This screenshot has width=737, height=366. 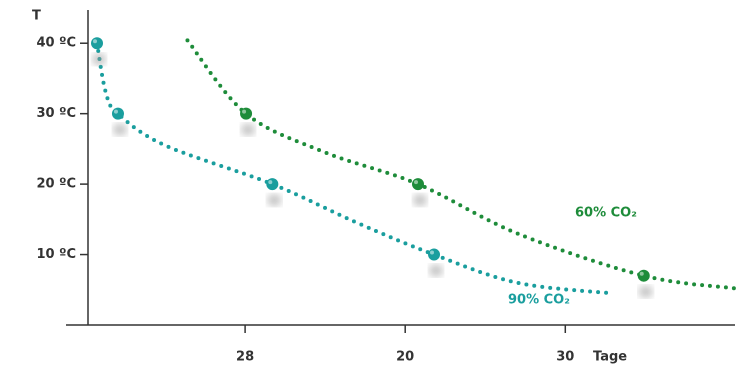 What do you see at coordinates (245, 357) in the screenshot?
I see `x-tick-label: 28` at bounding box center [245, 357].